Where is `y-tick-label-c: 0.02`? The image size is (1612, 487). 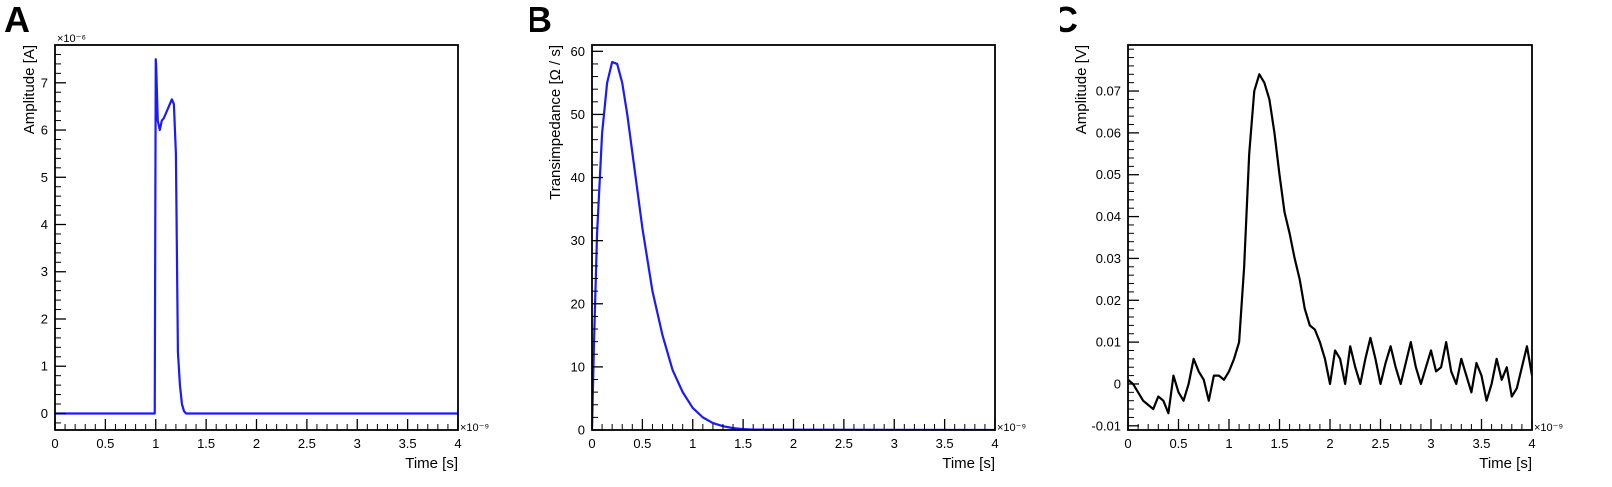 y-tick-label-c: 0.02 is located at coordinates (1108, 300).